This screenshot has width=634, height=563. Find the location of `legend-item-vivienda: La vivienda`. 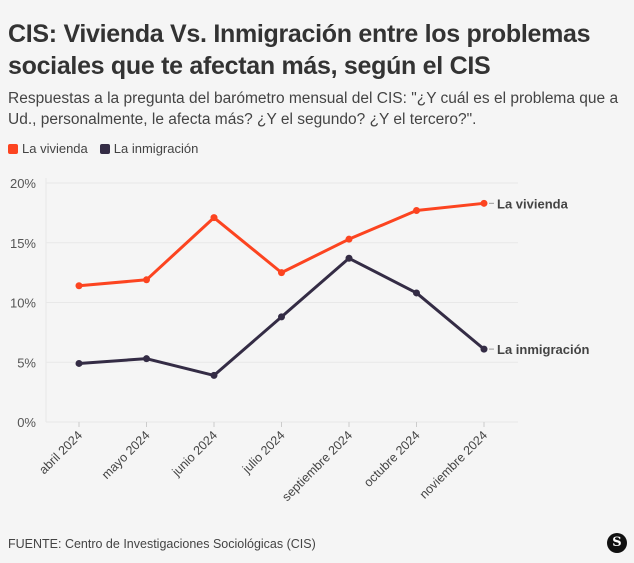

legend-item-vivienda: La vivienda is located at coordinates (48, 148).